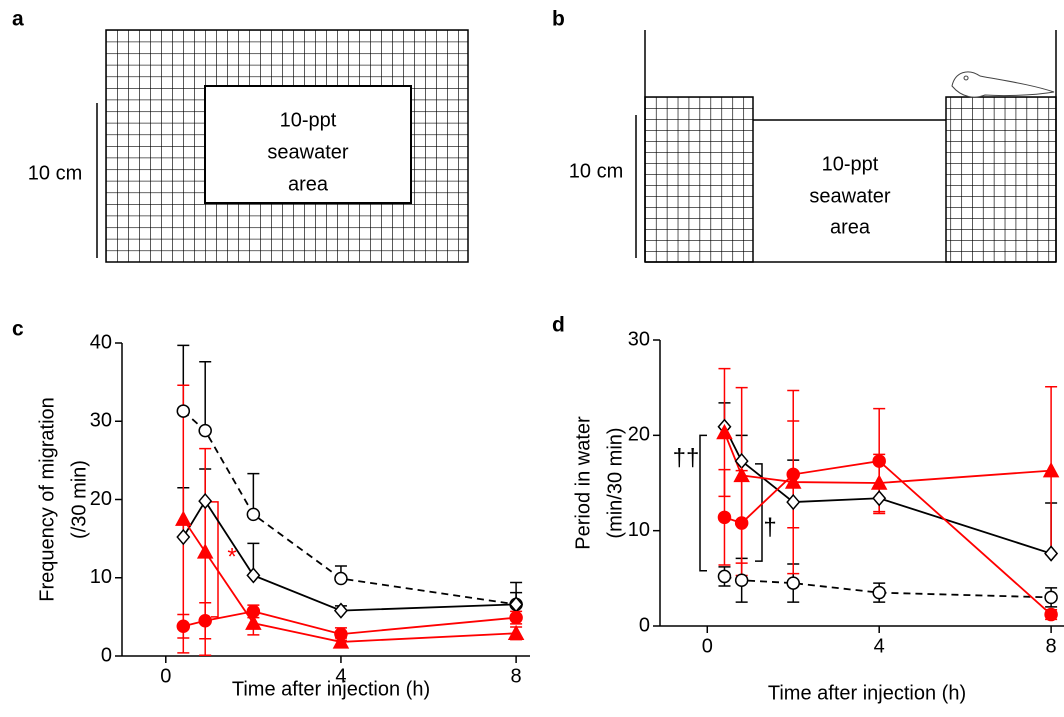  What do you see at coordinates (558, 19) in the screenshot?
I see `panel-label: b` at bounding box center [558, 19].